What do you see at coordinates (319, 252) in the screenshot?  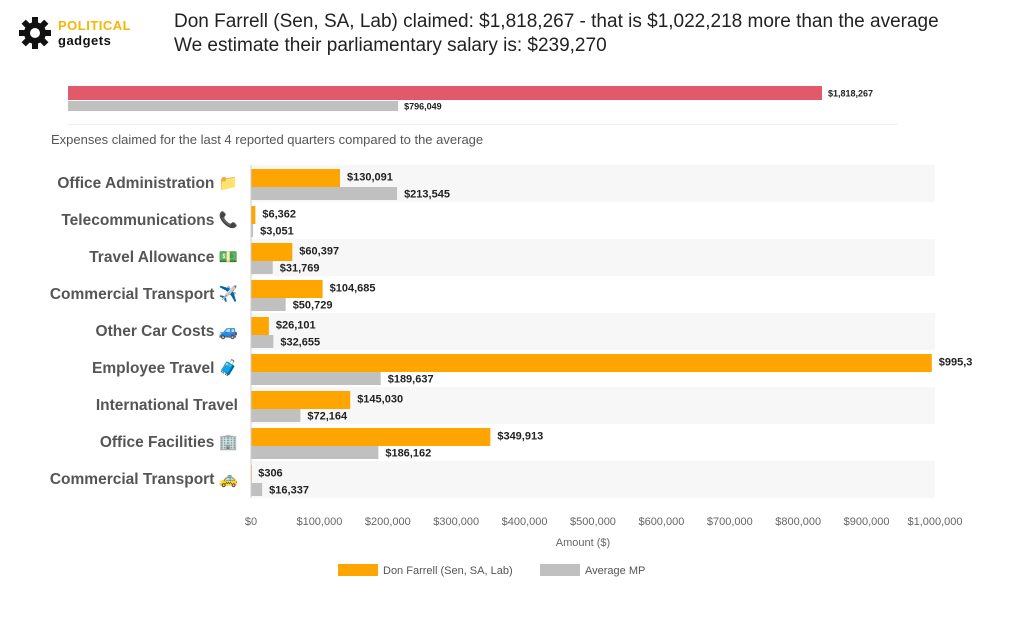 I see `bar-mp-label: $60,397` at bounding box center [319, 252].